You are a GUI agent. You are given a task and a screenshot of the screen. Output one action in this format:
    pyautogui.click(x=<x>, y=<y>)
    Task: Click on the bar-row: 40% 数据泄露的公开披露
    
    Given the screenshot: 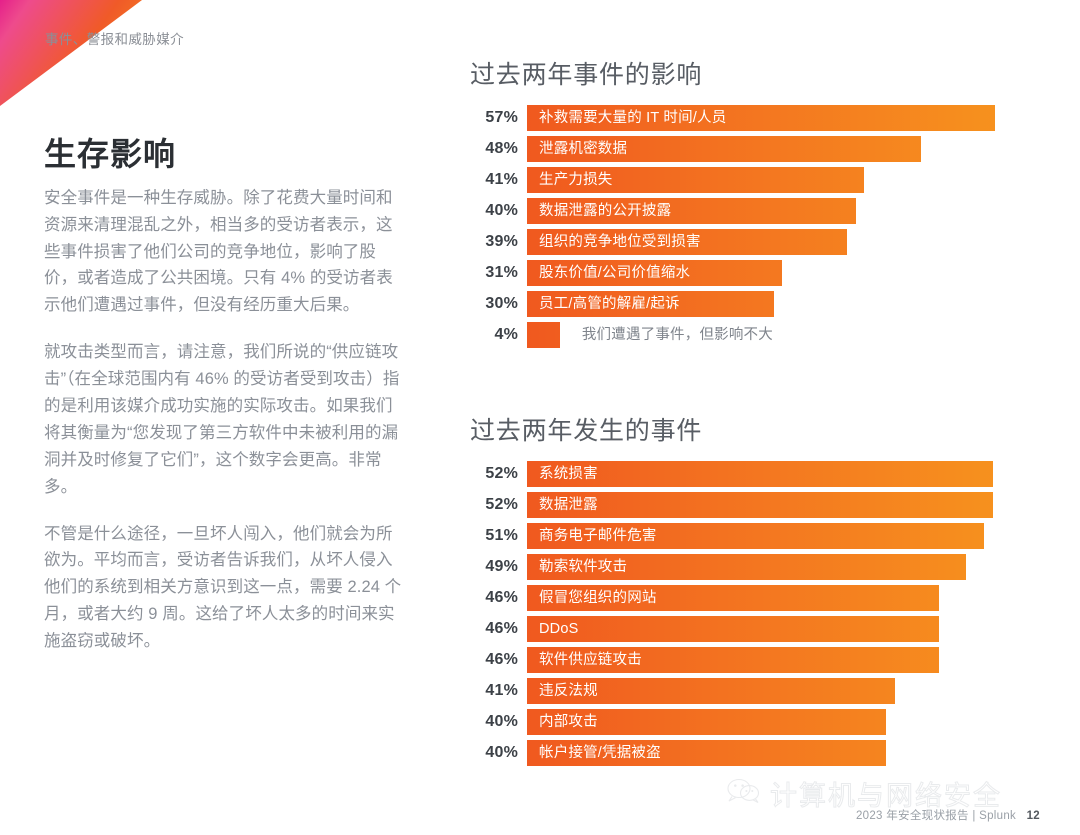 What is the action you would take?
    pyautogui.click(x=755, y=211)
    